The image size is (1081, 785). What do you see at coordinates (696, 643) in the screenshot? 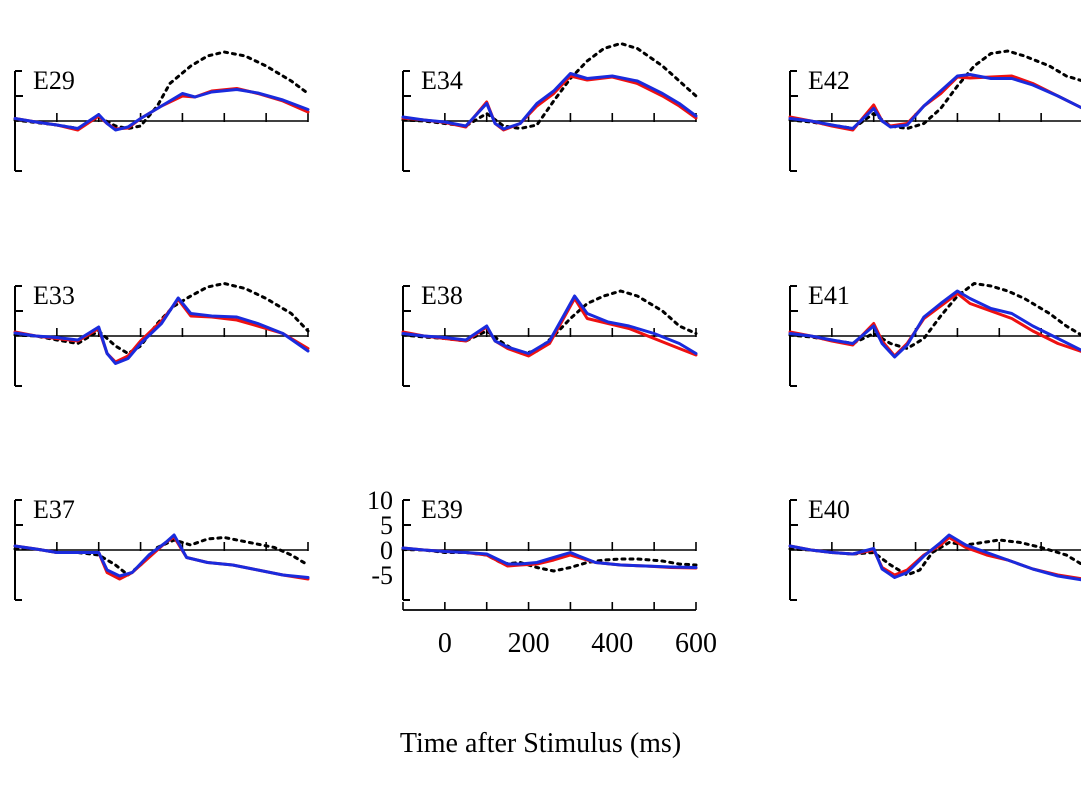
I see `x-tick-label: 600` at bounding box center [696, 643].